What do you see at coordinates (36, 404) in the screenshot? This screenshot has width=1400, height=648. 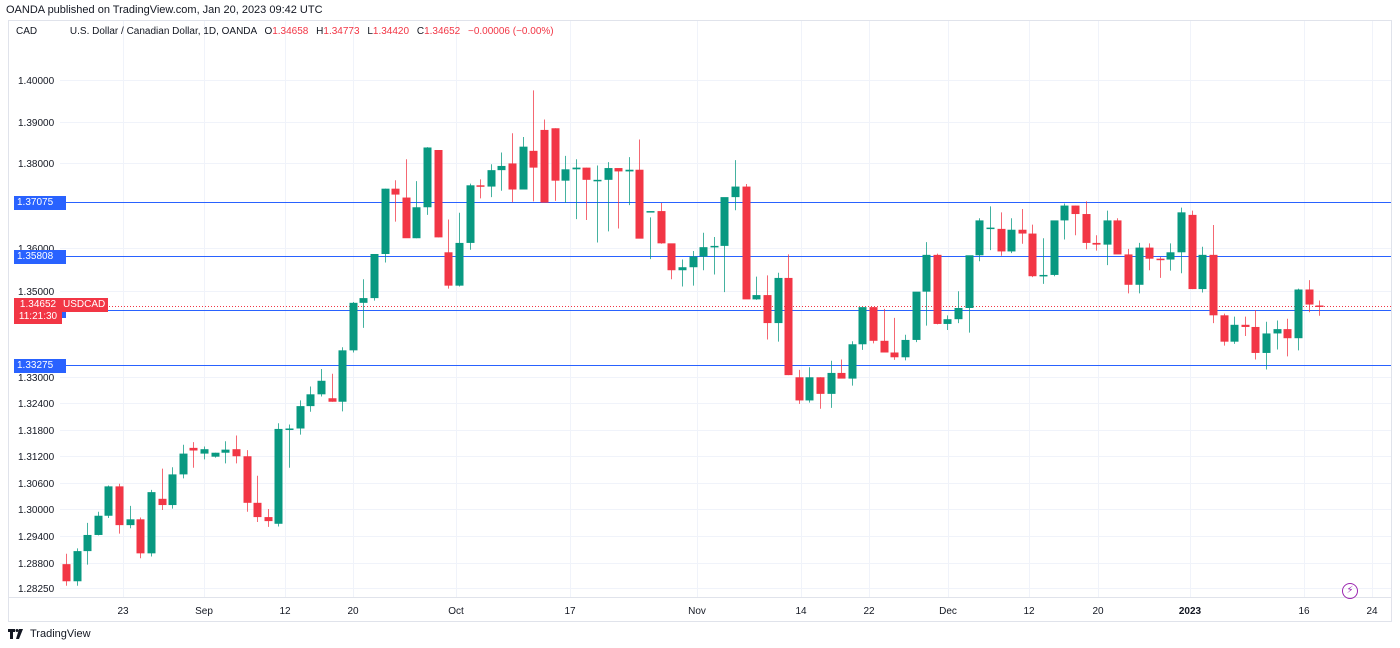 I see `price-tick-label: 1.32400` at bounding box center [36, 404].